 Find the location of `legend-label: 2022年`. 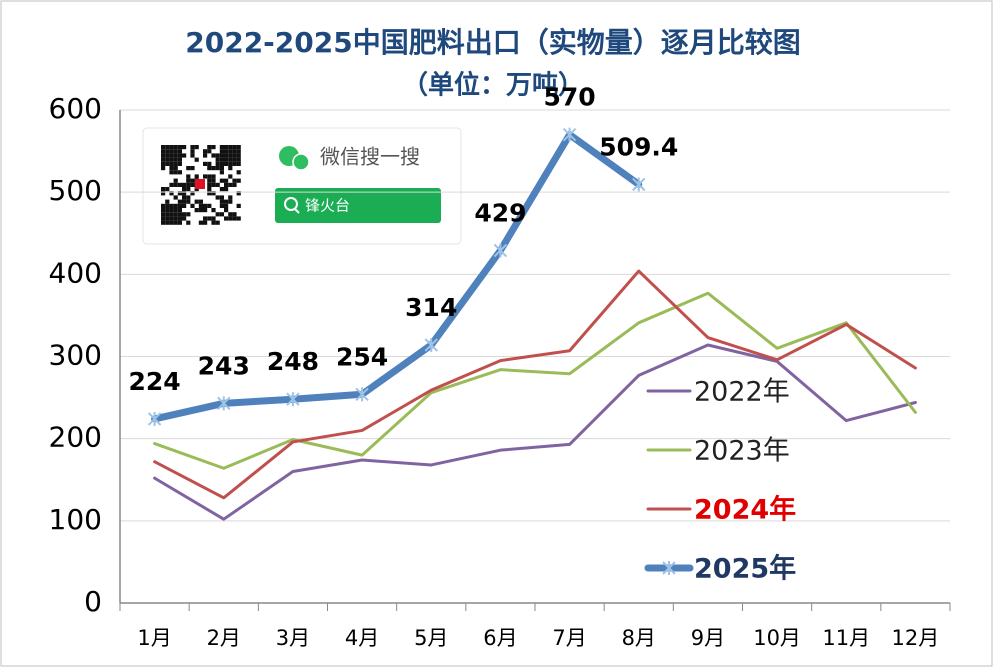

legend-label: 2022年 is located at coordinates (742, 392).